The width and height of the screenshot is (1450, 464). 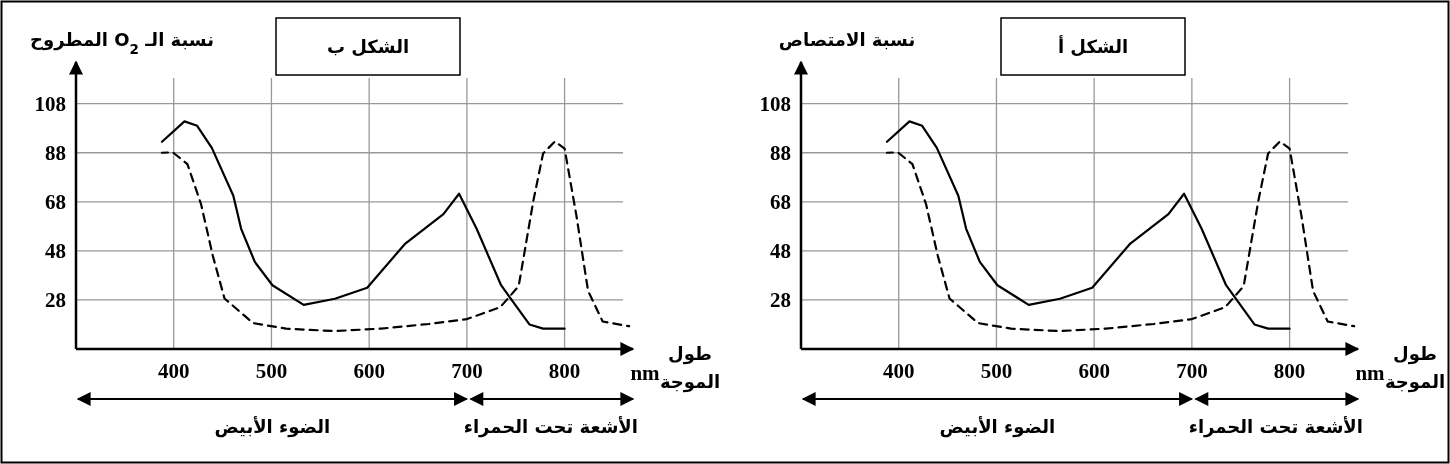 What do you see at coordinates (368, 46) in the screenshot?
I see `chart-title: الشكل ب` at bounding box center [368, 46].